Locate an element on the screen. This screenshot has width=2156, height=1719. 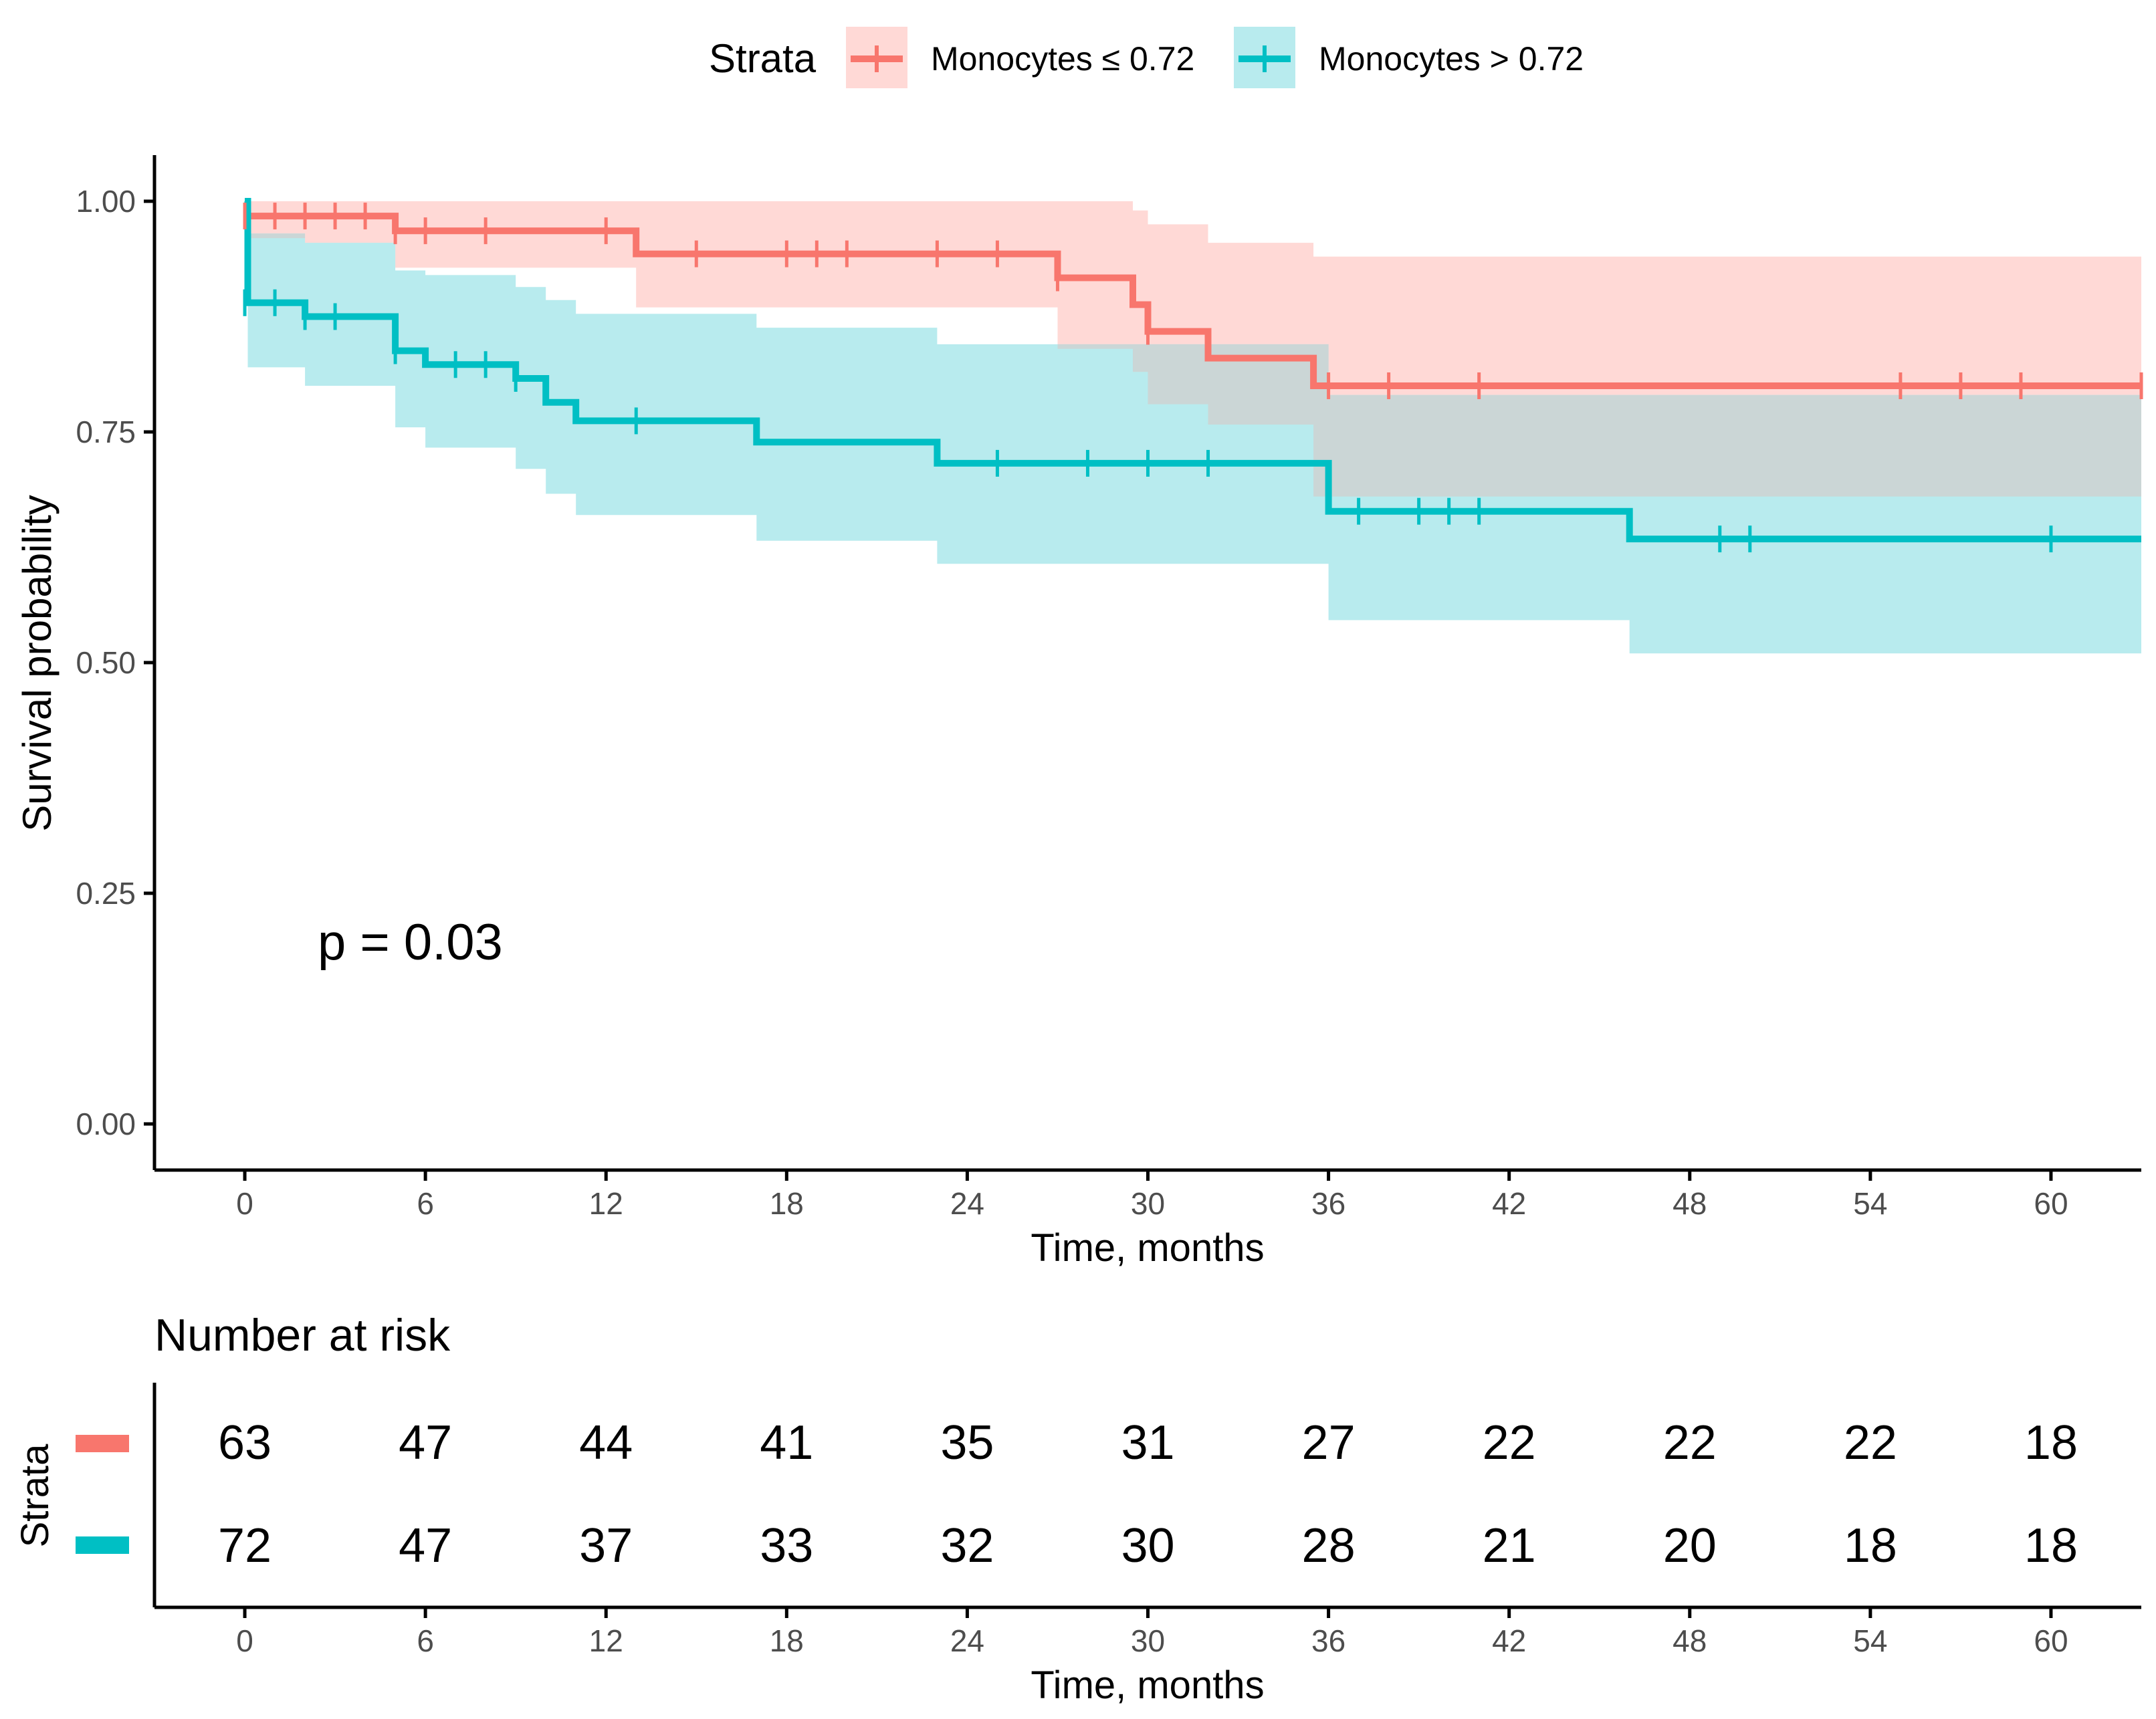
risk-table-x-ticks: 0 6 12 18 24 30 36 42 48 54 60 is located at coordinates (1152, 1632).